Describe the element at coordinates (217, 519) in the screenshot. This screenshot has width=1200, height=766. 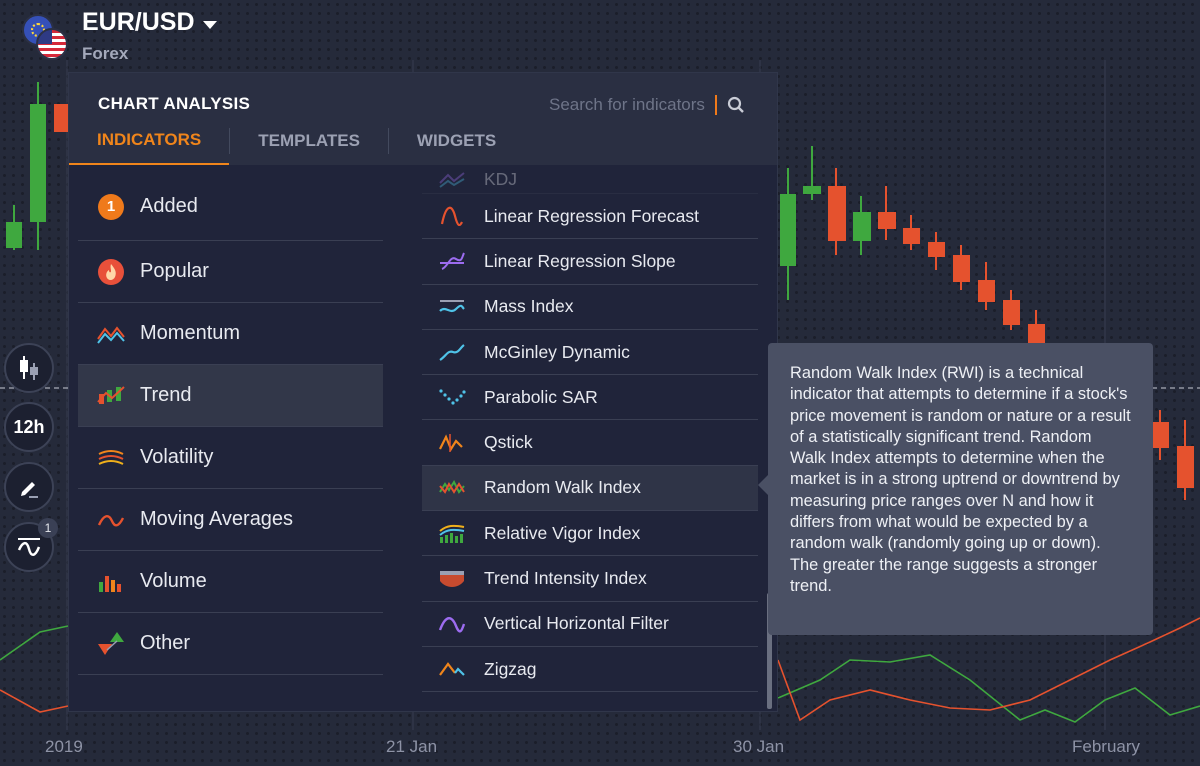
I see `category-label: Moving Averages` at that location.